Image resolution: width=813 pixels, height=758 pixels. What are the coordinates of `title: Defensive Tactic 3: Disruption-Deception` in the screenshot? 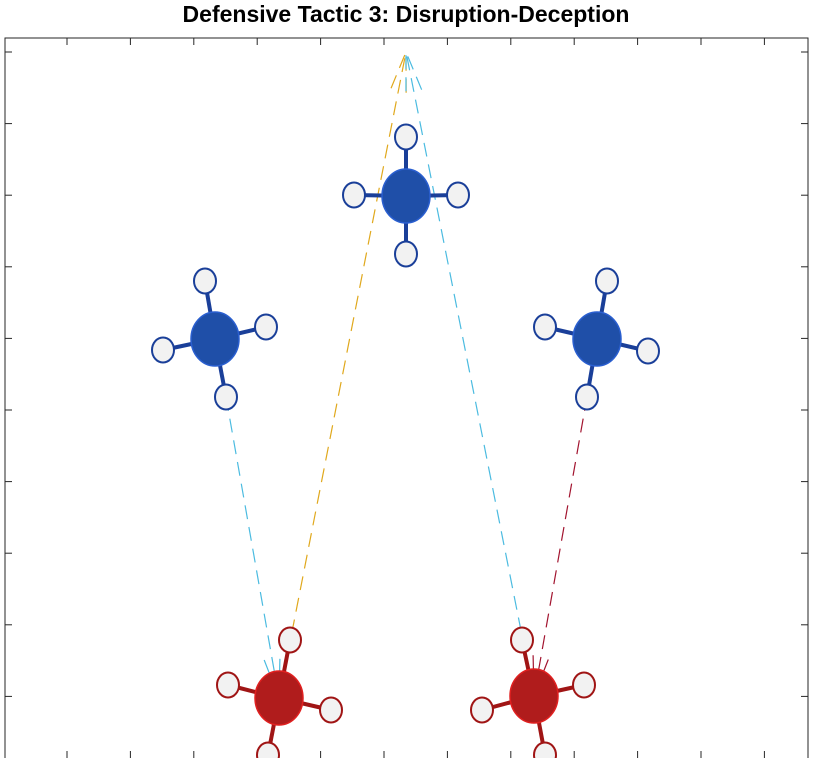 It's located at (406, 14).